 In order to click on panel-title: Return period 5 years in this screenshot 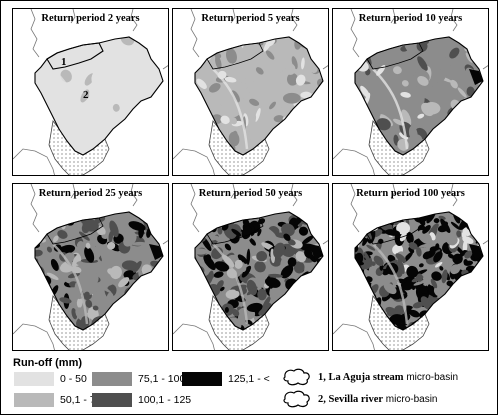, I will do `click(250, 18)`.